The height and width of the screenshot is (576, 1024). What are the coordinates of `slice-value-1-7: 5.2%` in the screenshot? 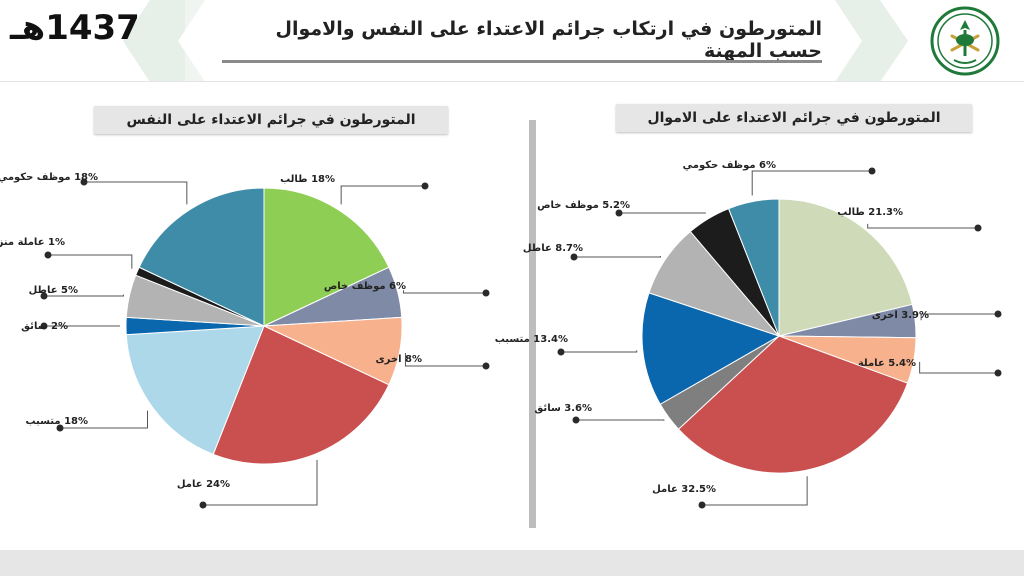 It's located at (616, 205).